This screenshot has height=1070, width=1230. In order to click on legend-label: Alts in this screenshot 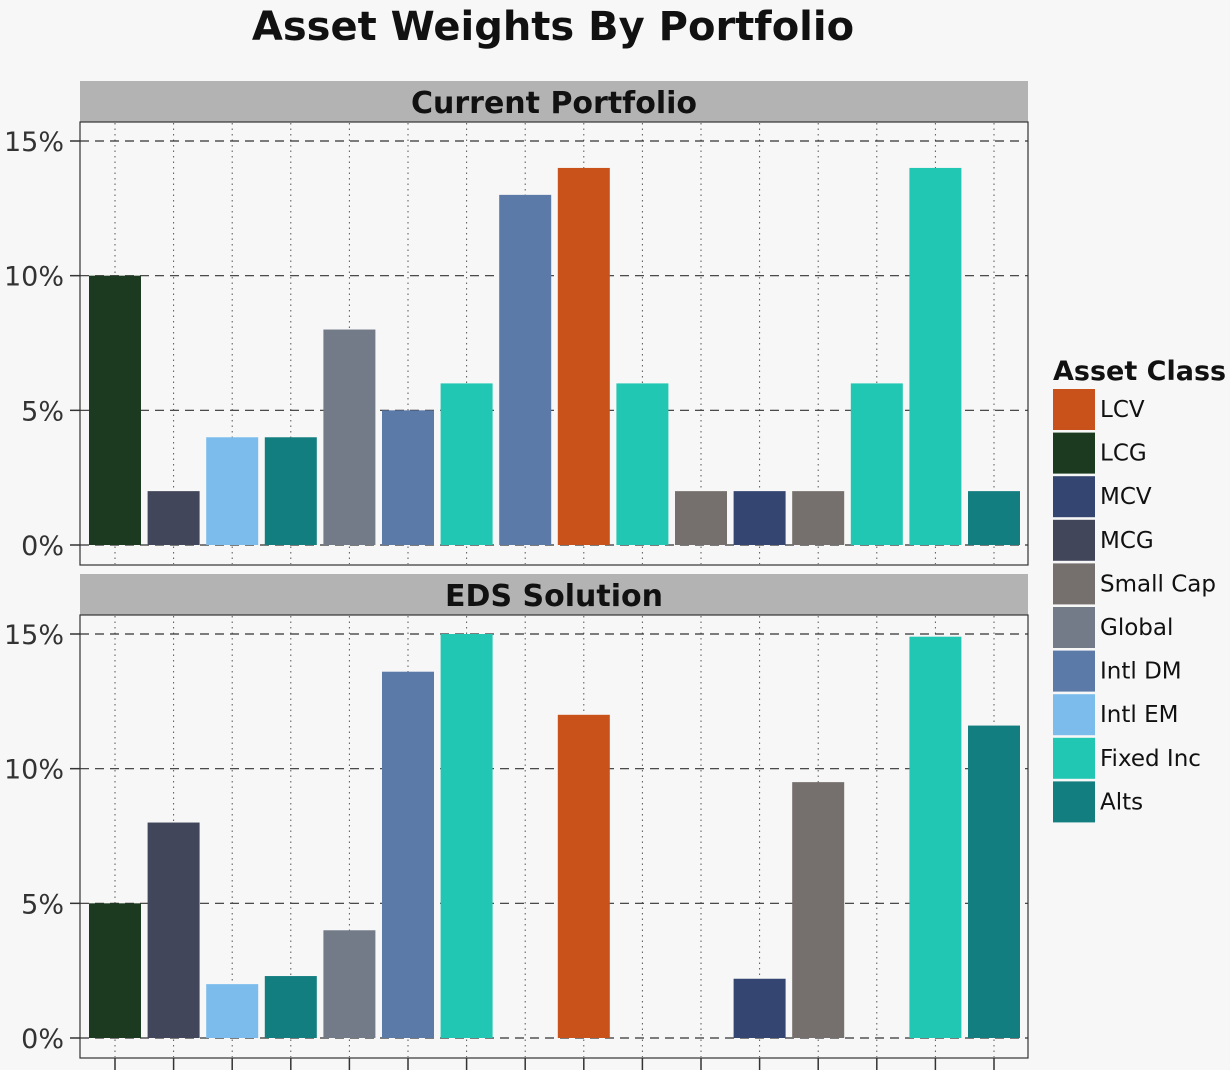, I will do `click(1121, 802)`.